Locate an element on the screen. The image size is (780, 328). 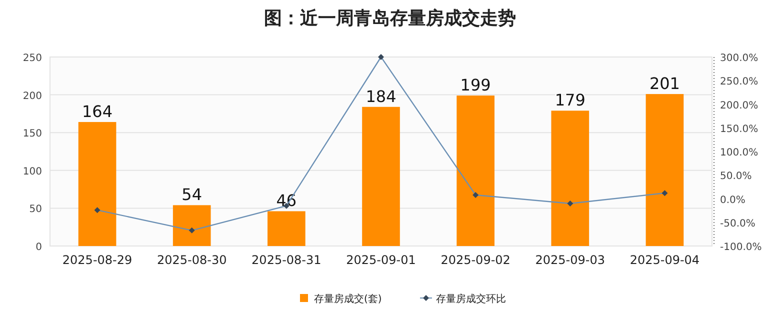
y2-tick-label: 200.0% is located at coordinates (739, 106).